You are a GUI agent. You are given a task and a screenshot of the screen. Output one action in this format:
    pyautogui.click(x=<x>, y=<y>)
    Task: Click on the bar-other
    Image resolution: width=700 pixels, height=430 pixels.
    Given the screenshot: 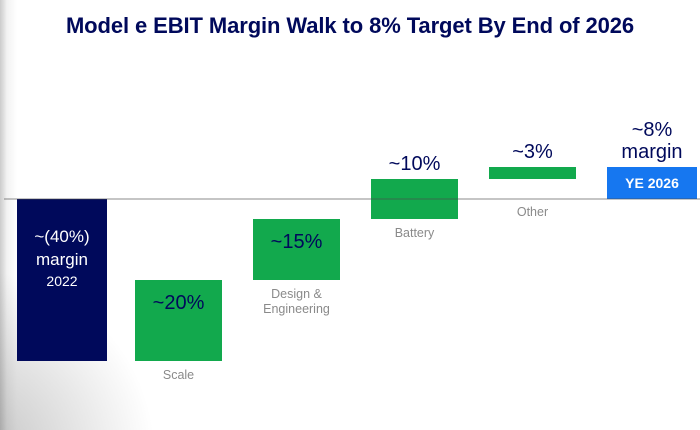 What is the action you would take?
    pyautogui.click(x=532, y=172)
    